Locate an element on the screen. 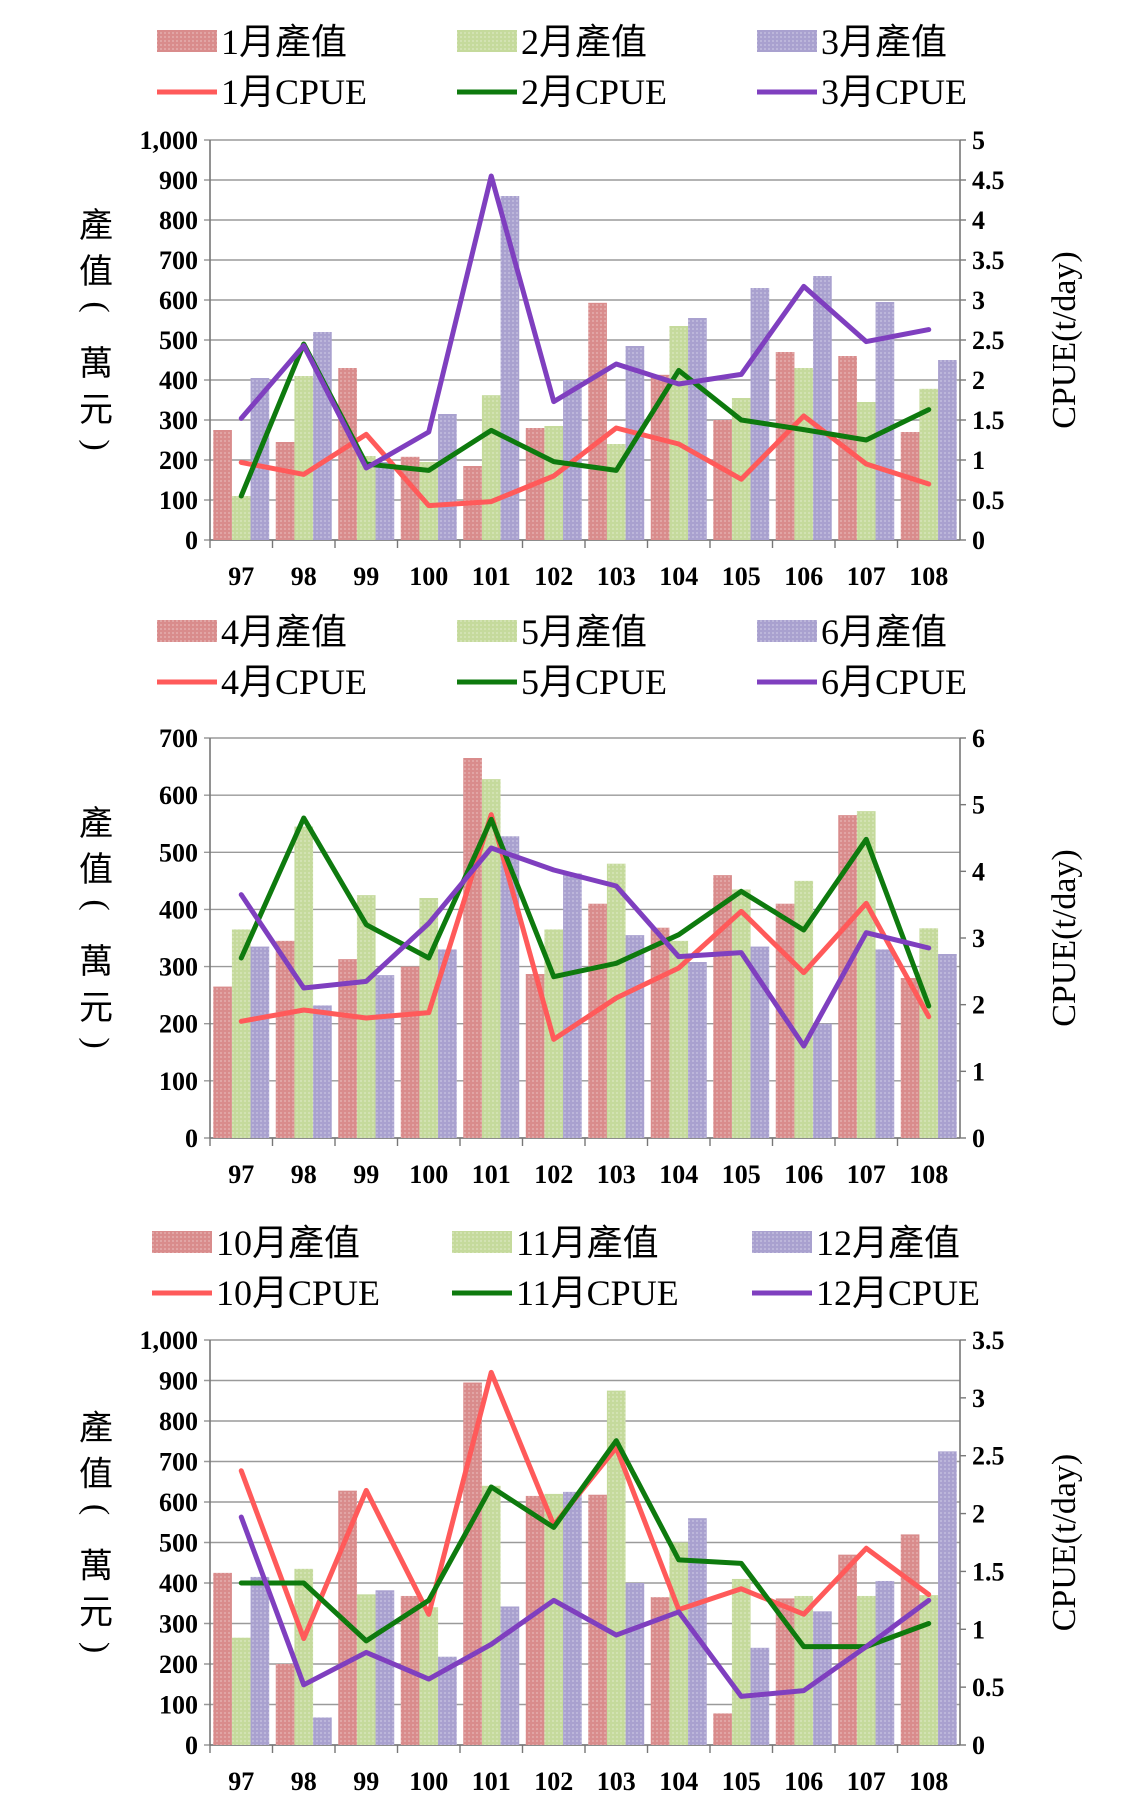 The image size is (1148, 1805). y-tick-label: 600 is located at coordinates (178, 1502).